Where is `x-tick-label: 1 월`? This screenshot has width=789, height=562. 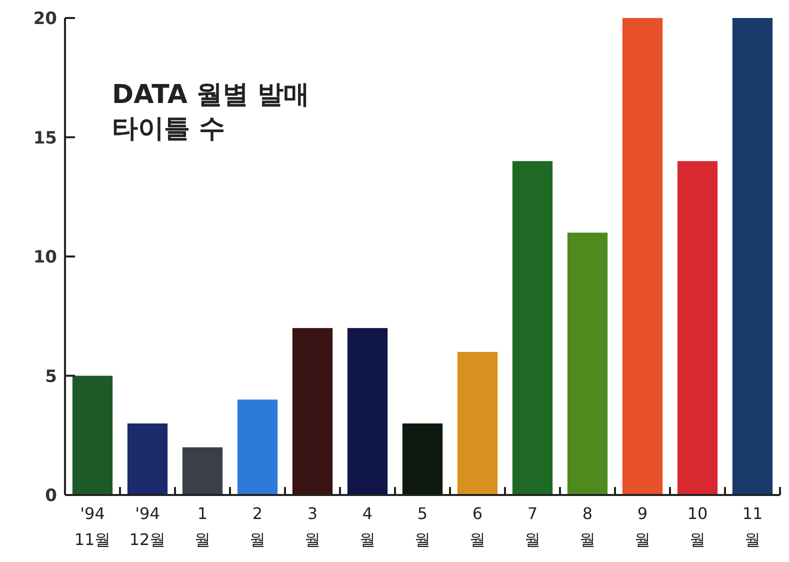 x-tick-label: 1 월 is located at coordinates (202, 526).